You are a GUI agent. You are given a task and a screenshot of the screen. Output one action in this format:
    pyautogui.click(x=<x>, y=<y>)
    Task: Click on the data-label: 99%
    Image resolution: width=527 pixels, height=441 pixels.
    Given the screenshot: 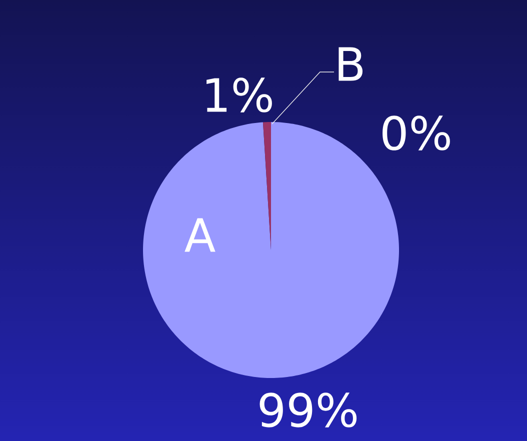 What is the action you would take?
    pyautogui.click(x=308, y=410)
    